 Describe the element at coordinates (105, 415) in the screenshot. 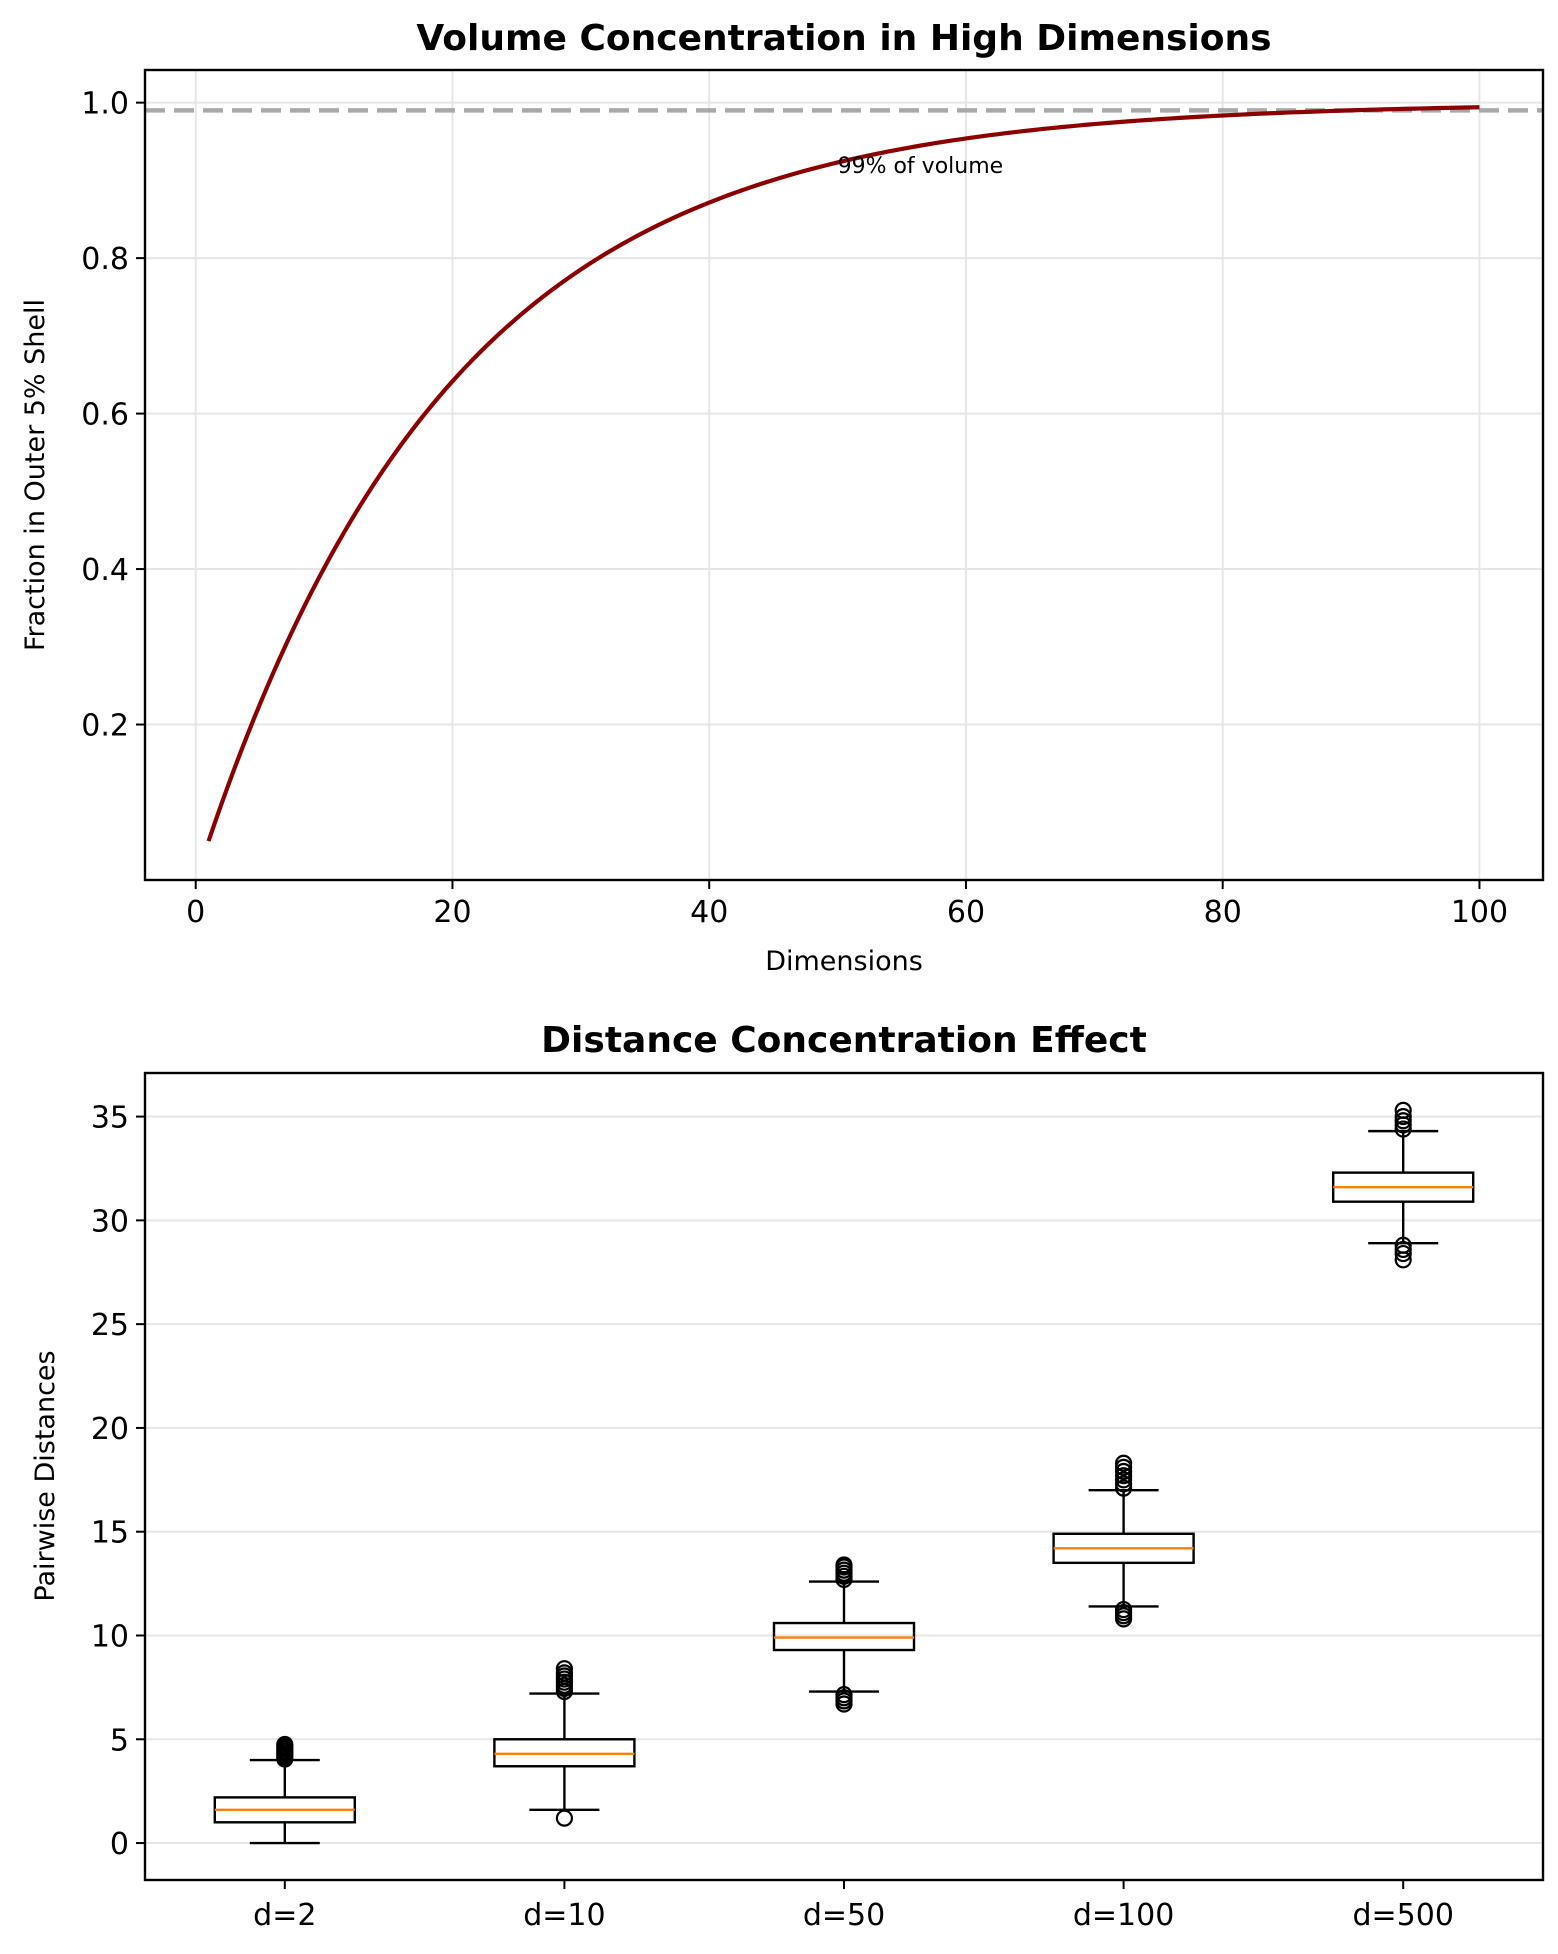

I see `y-tick-label: 0.6` at that location.